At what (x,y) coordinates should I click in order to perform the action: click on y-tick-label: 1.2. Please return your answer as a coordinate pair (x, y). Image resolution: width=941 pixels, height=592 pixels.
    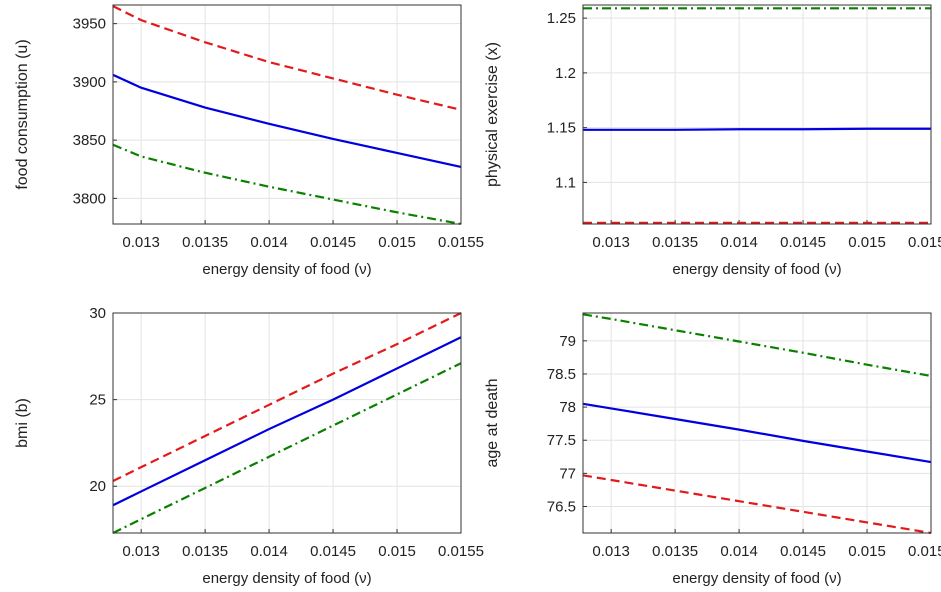
    Looking at the image, I should click on (565, 73).